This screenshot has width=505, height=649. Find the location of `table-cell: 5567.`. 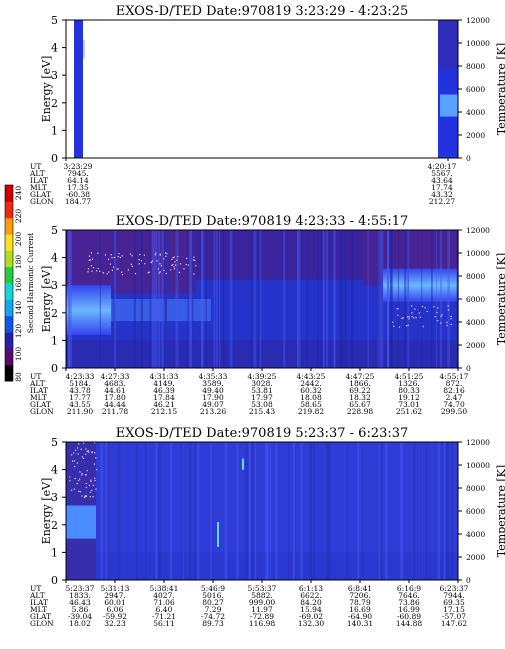

table-cell: 5567. is located at coordinates (441, 173).